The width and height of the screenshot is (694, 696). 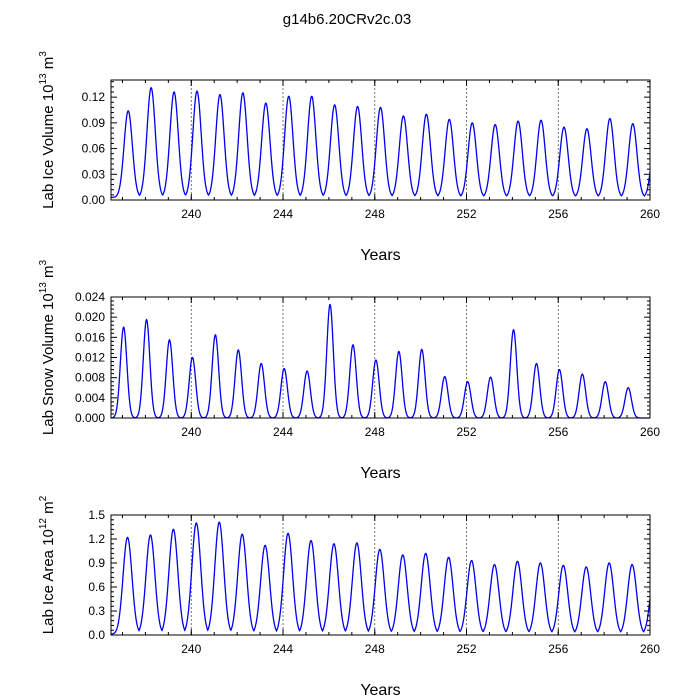 What do you see at coordinates (96, 611) in the screenshot?
I see `y-tick-label: 0.3` at bounding box center [96, 611].